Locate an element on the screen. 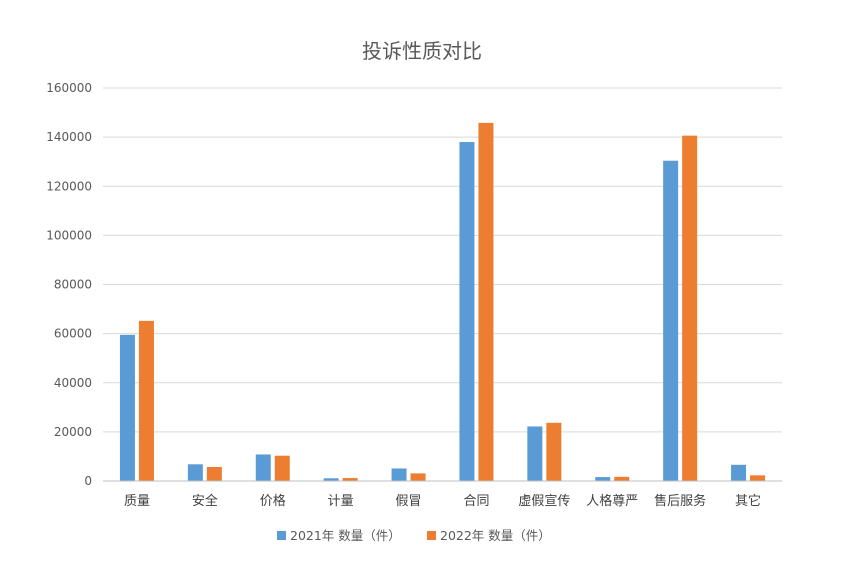 The image size is (845, 565). y-tick-label: 20000 is located at coordinates (73, 432).